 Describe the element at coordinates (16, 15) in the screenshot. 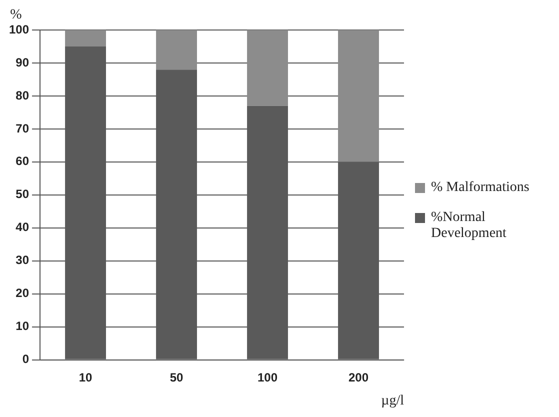

I see `y-axis-title: %` at that location.